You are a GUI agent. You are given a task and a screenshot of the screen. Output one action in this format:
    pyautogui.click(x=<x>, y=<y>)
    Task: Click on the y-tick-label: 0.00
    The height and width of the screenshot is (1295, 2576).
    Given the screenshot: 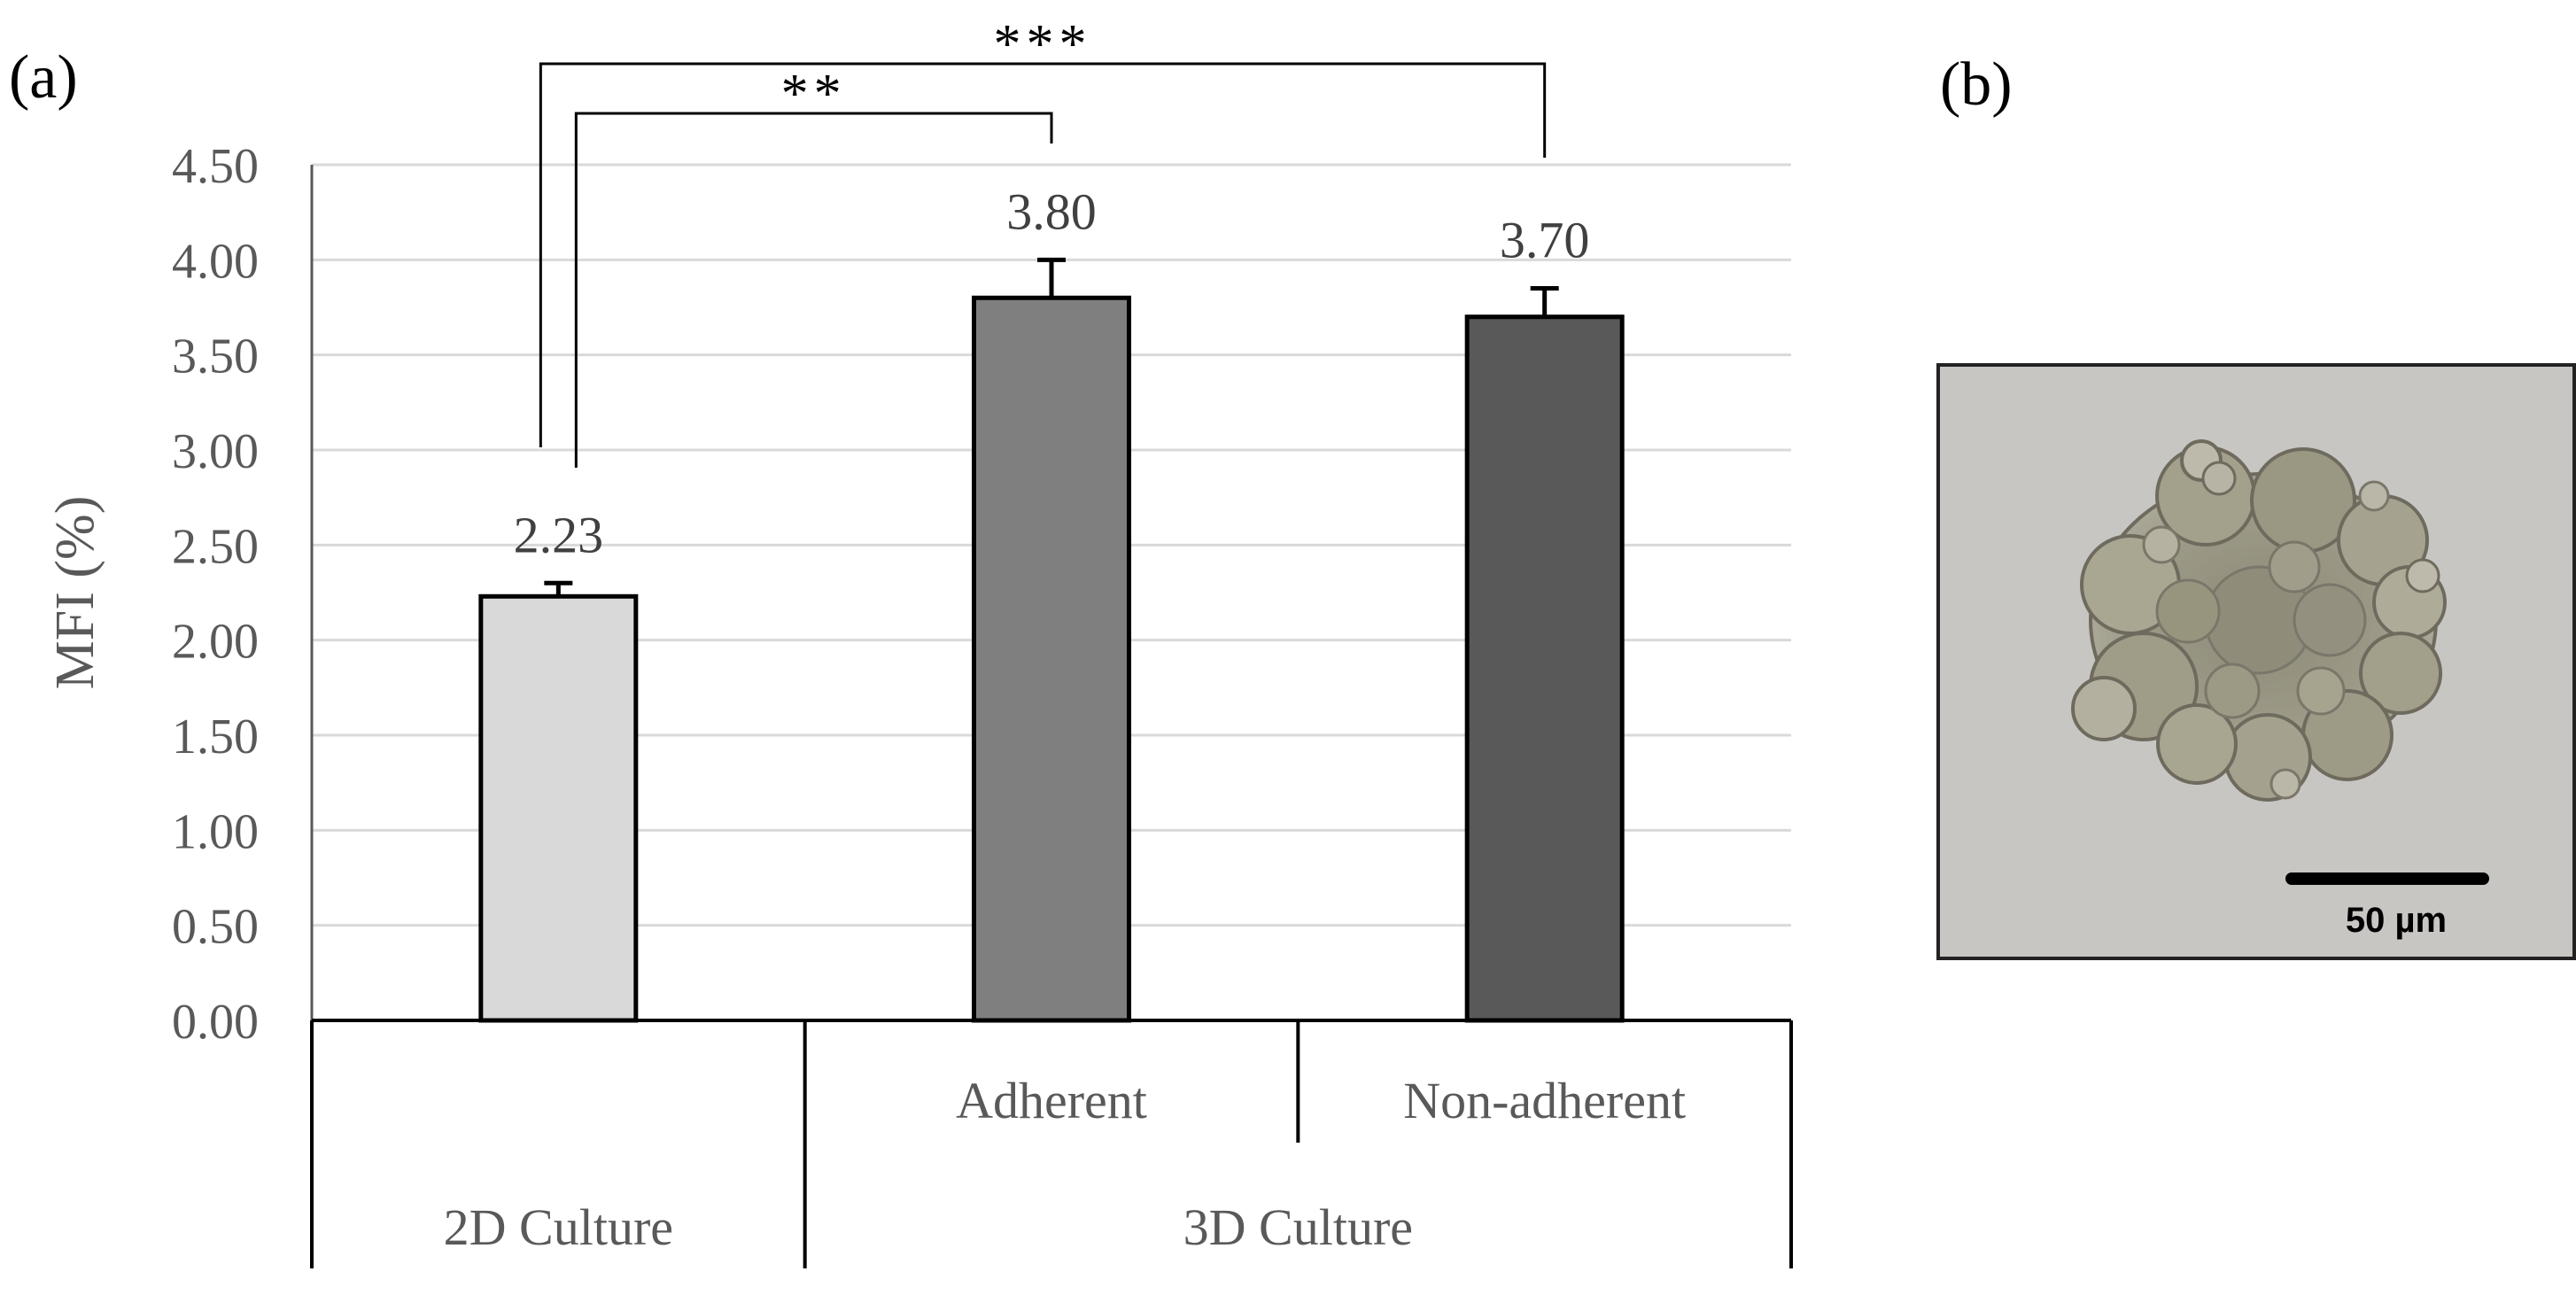 What is the action you would take?
    pyautogui.click(x=215, y=1022)
    